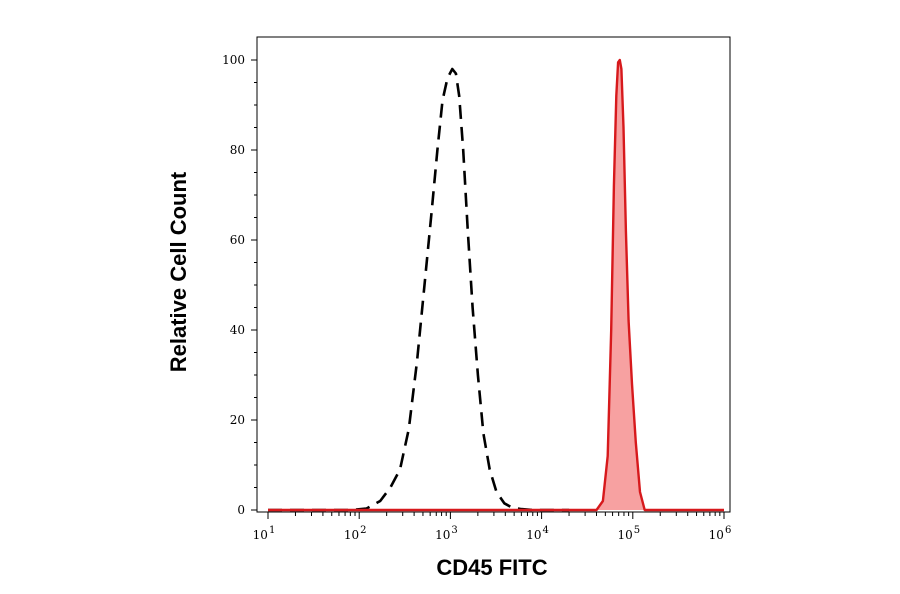  Describe the element at coordinates (446, 533) in the screenshot. I see `x-tick-label: 10³` at that location.